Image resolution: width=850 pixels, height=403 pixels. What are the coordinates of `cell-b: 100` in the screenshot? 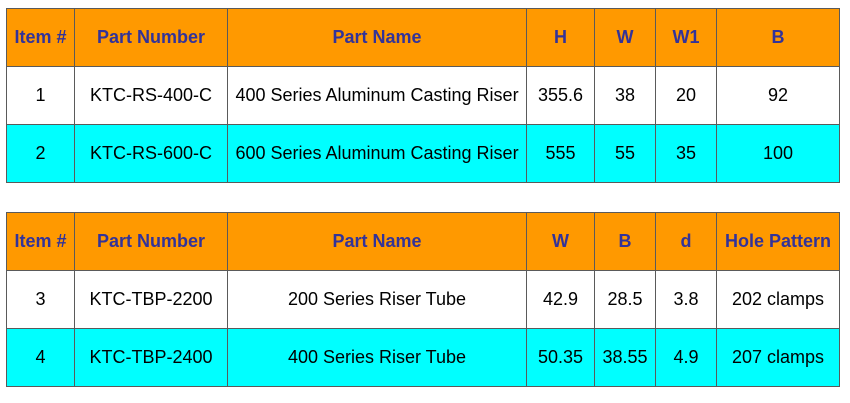 It's located at (778, 153).